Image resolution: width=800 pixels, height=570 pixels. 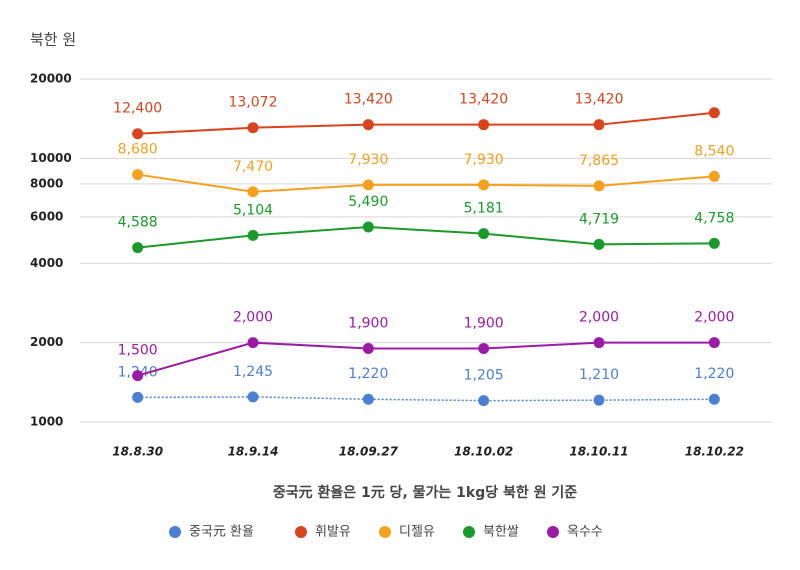 What do you see at coordinates (46, 342) in the screenshot?
I see `y-tick-label: 2000` at bounding box center [46, 342].